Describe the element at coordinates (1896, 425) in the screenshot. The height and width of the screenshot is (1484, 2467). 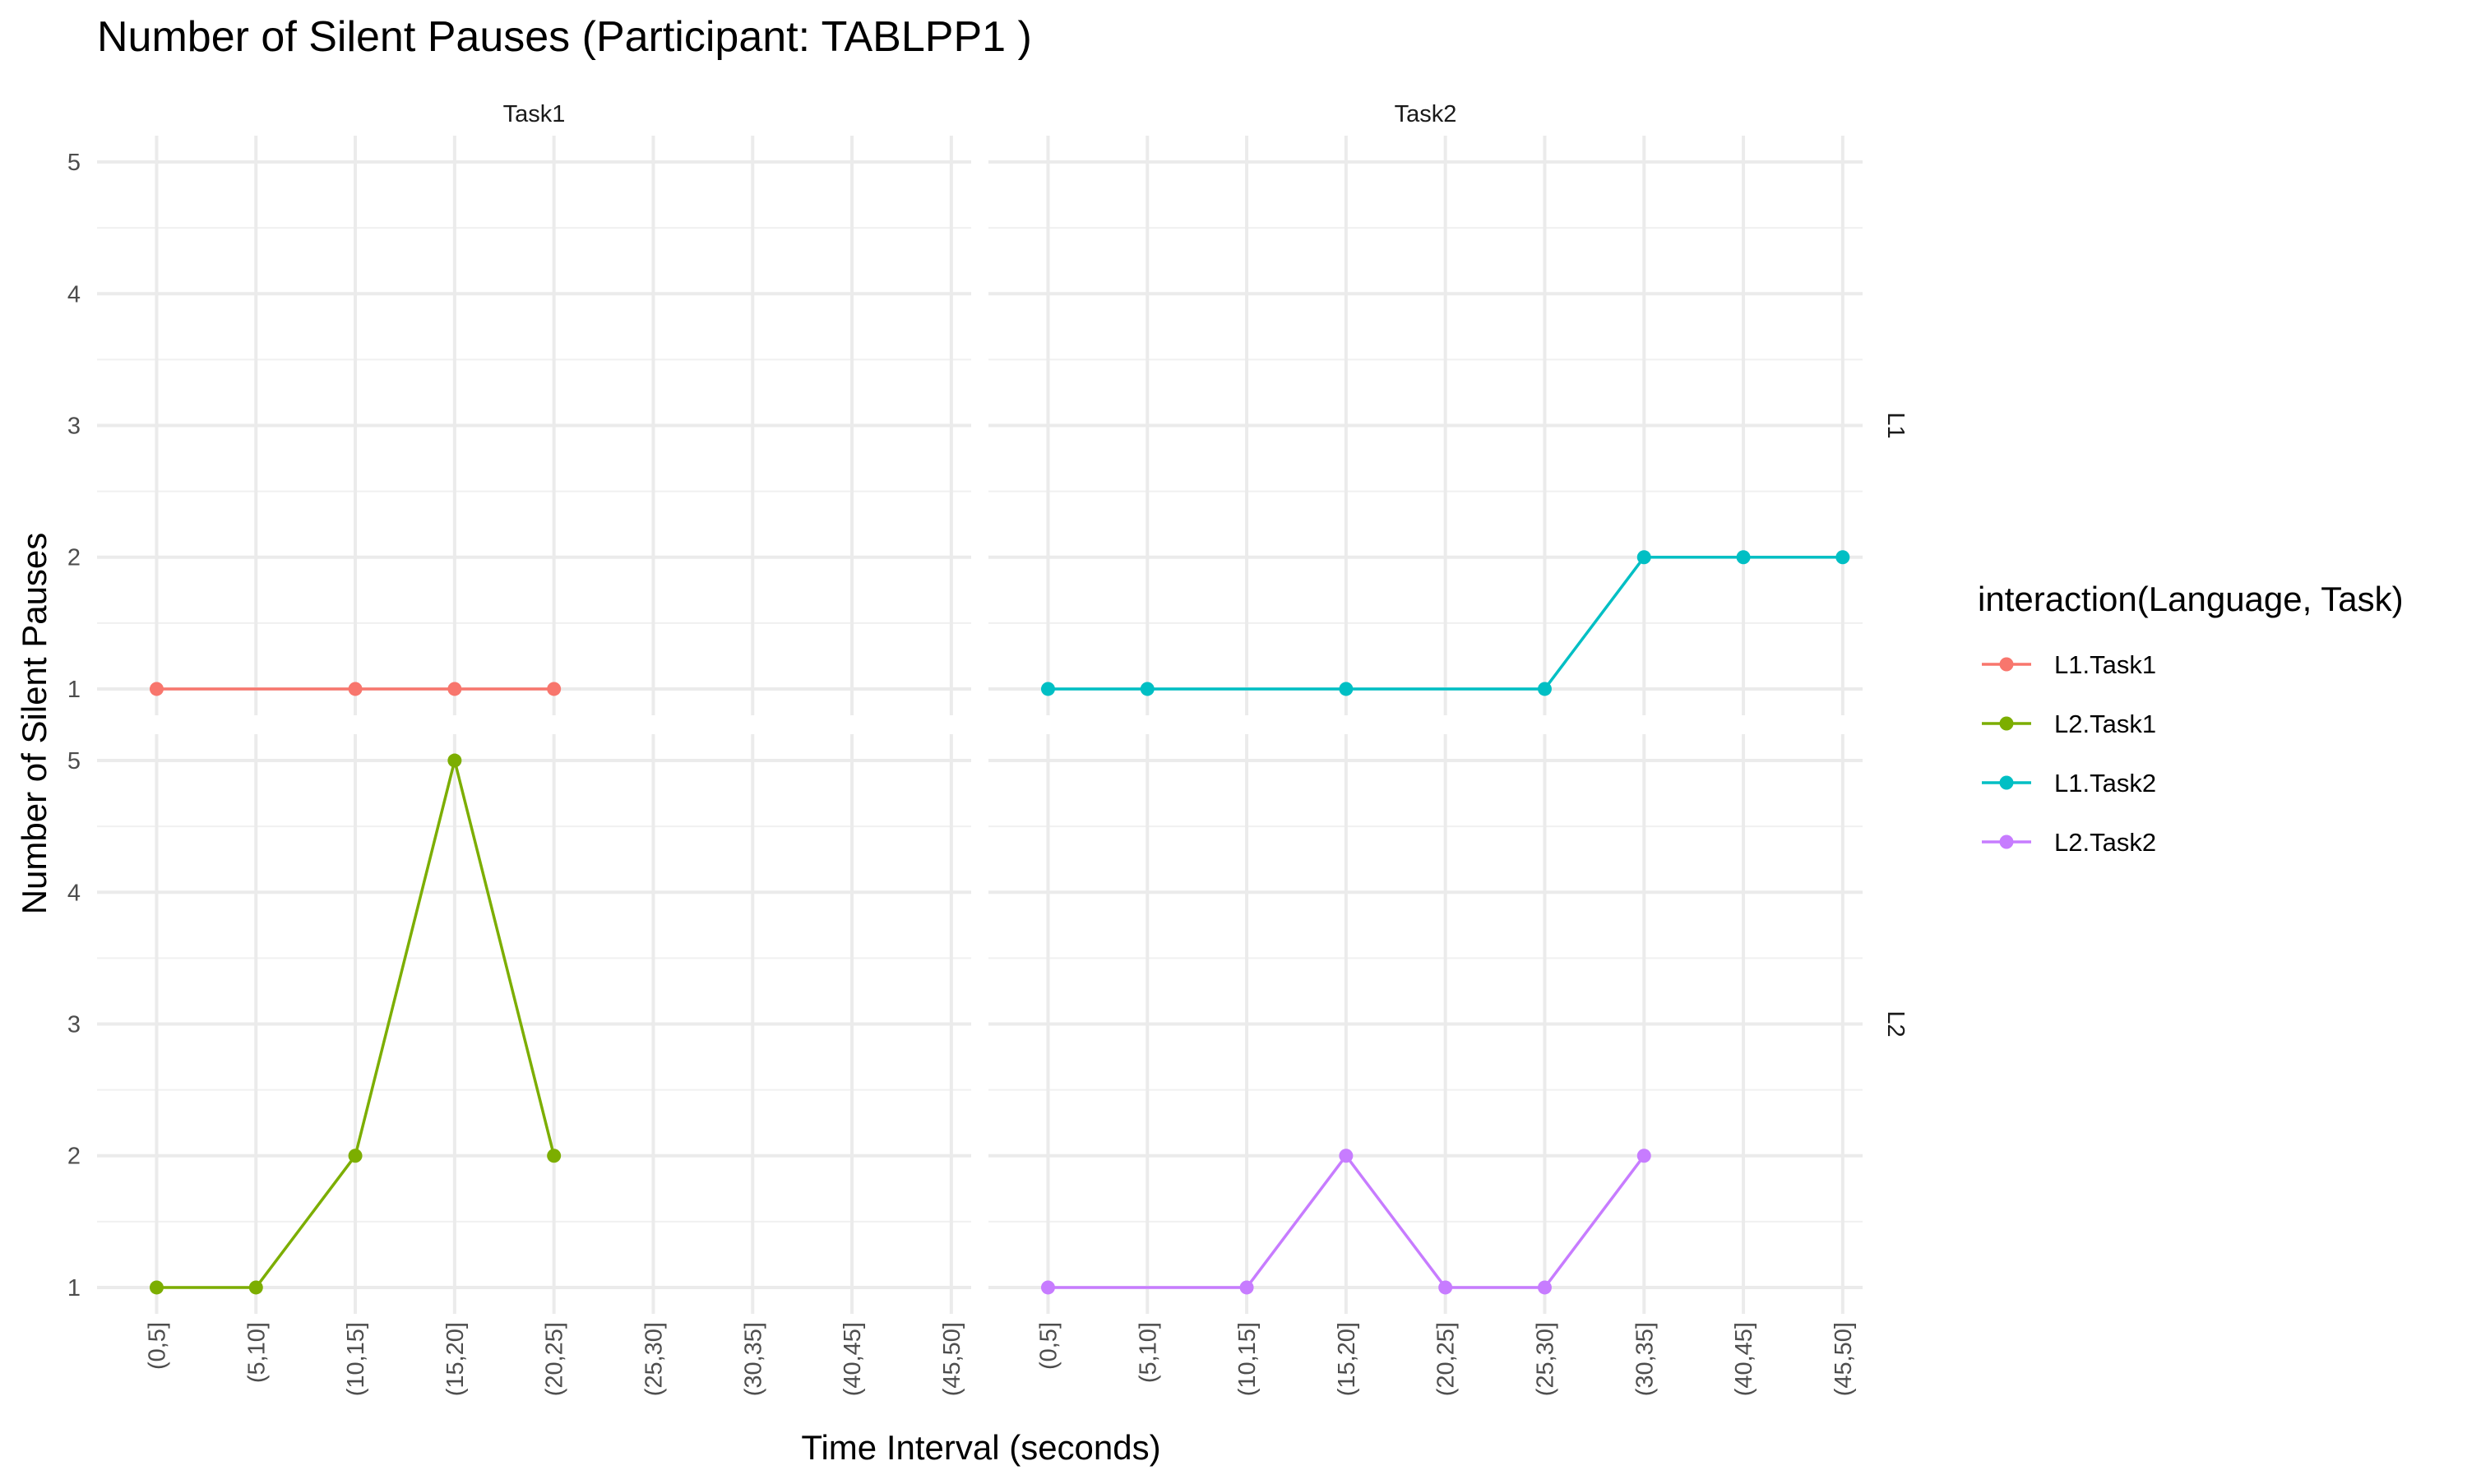
I see `facet-row-label: L1` at that location.